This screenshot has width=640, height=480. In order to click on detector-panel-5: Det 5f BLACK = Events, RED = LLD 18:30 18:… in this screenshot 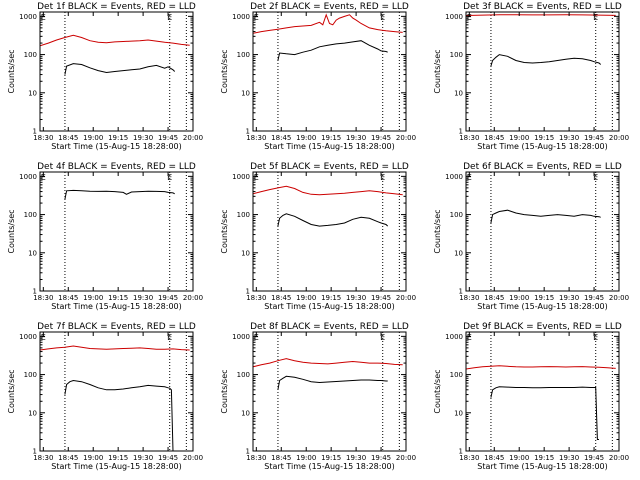, I will do `click(318, 236)`.